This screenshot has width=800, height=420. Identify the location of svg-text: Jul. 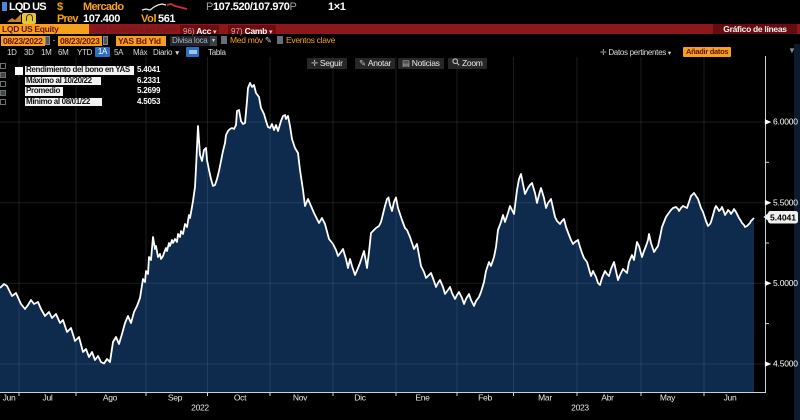
(48, 398).